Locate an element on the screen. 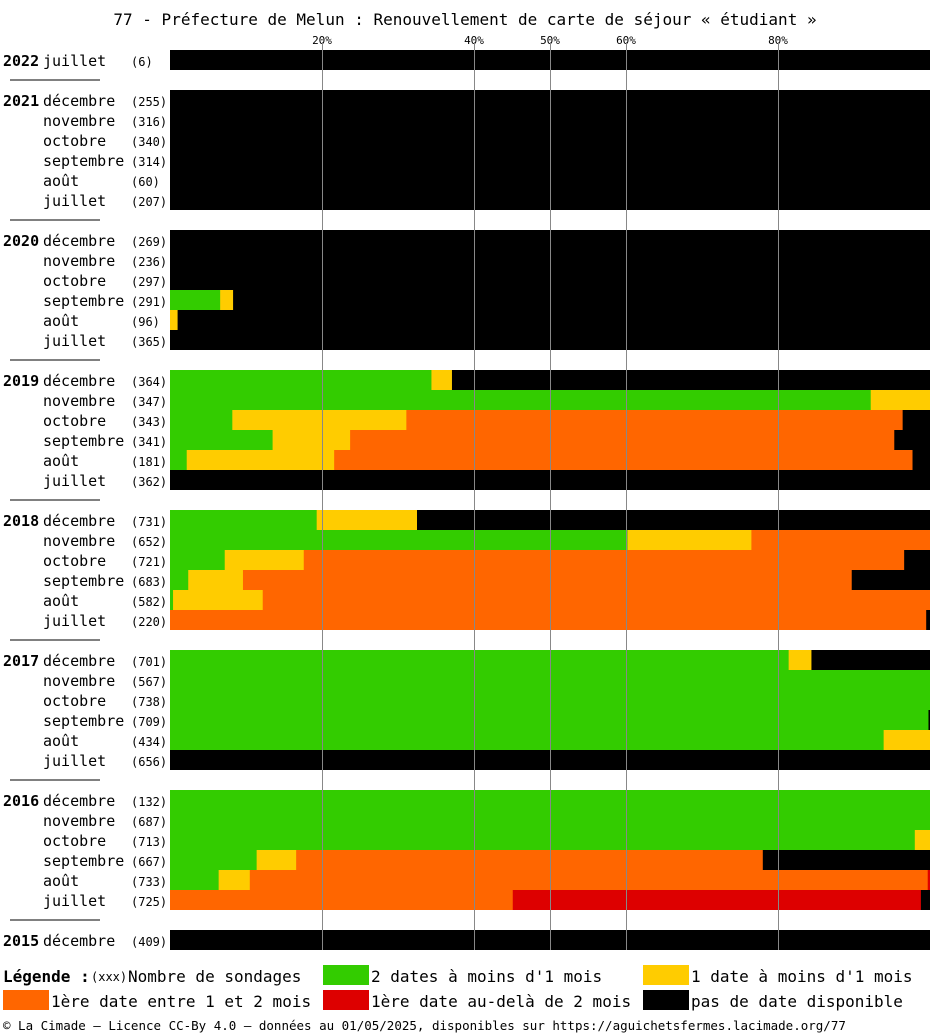  legend-swatch-red is located at coordinates (346, 1000).